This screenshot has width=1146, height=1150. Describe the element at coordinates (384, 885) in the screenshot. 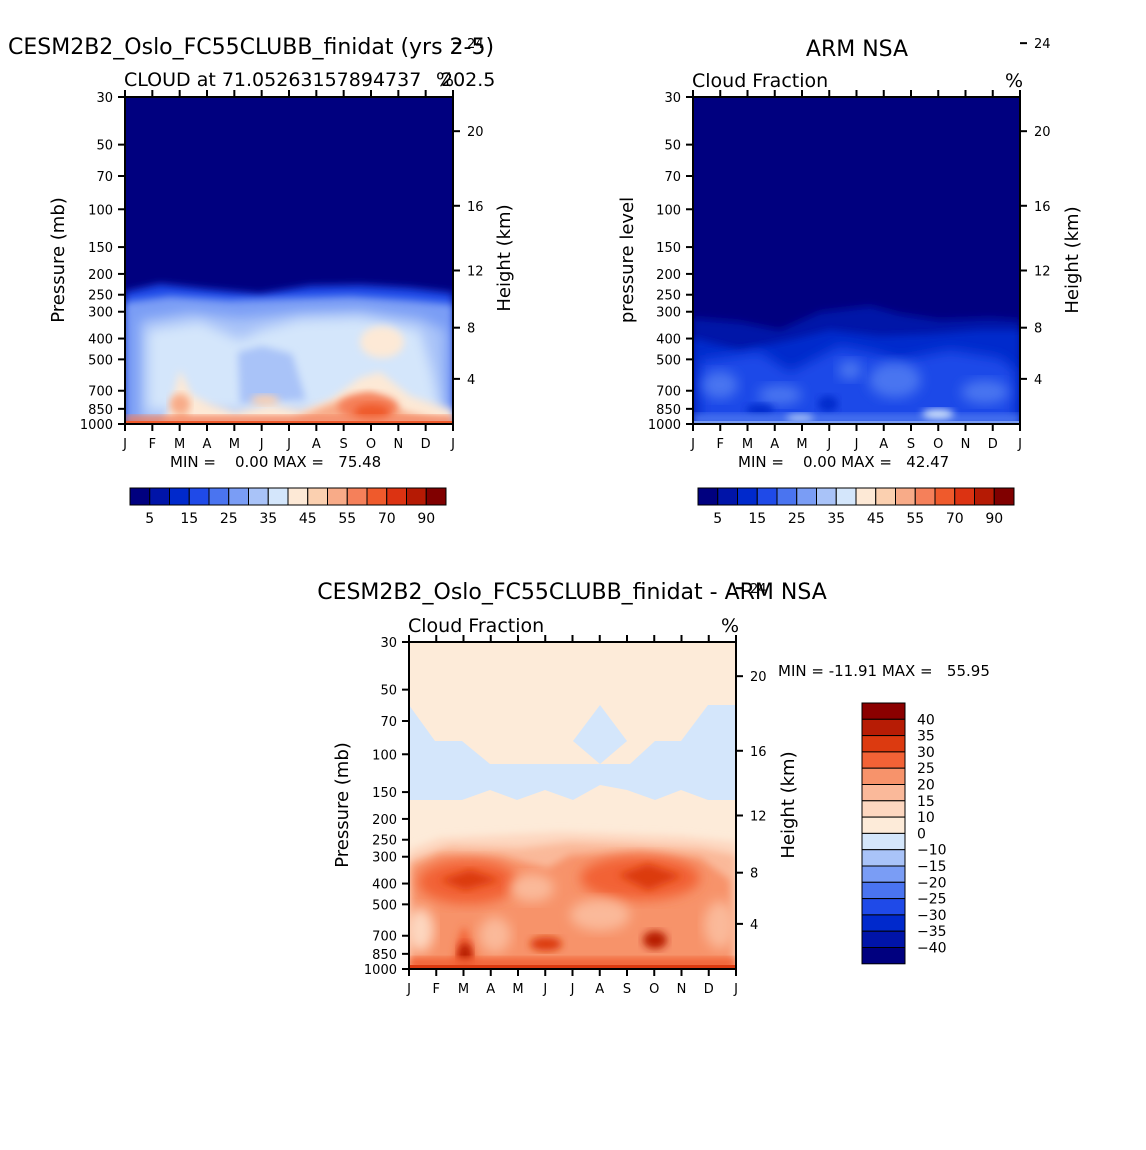

I see `y-tick-label: 400` at that location.